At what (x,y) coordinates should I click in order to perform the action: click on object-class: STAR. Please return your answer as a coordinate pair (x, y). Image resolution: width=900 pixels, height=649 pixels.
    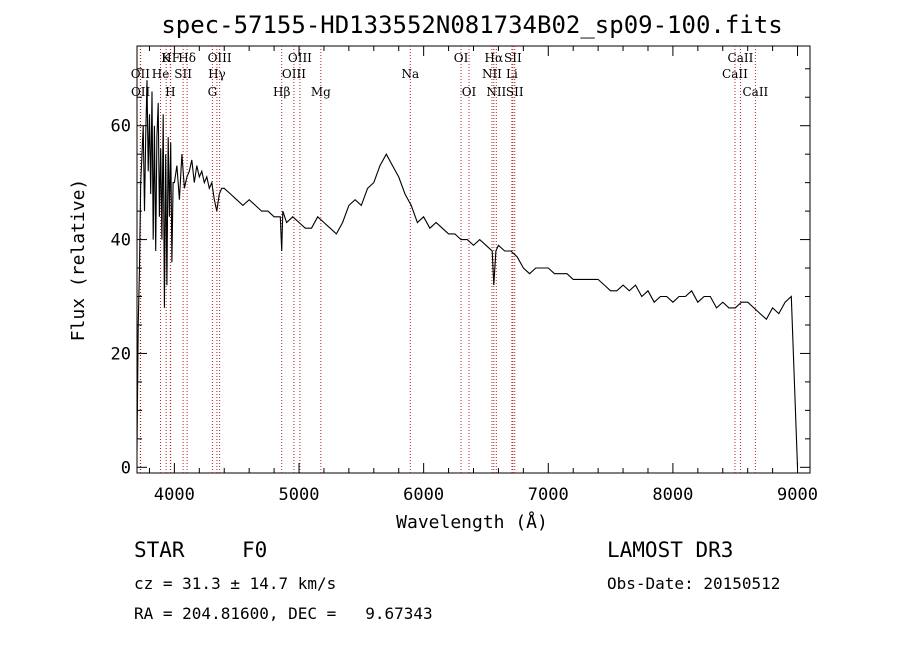
    Looking at the image, I should click on (159, 550).